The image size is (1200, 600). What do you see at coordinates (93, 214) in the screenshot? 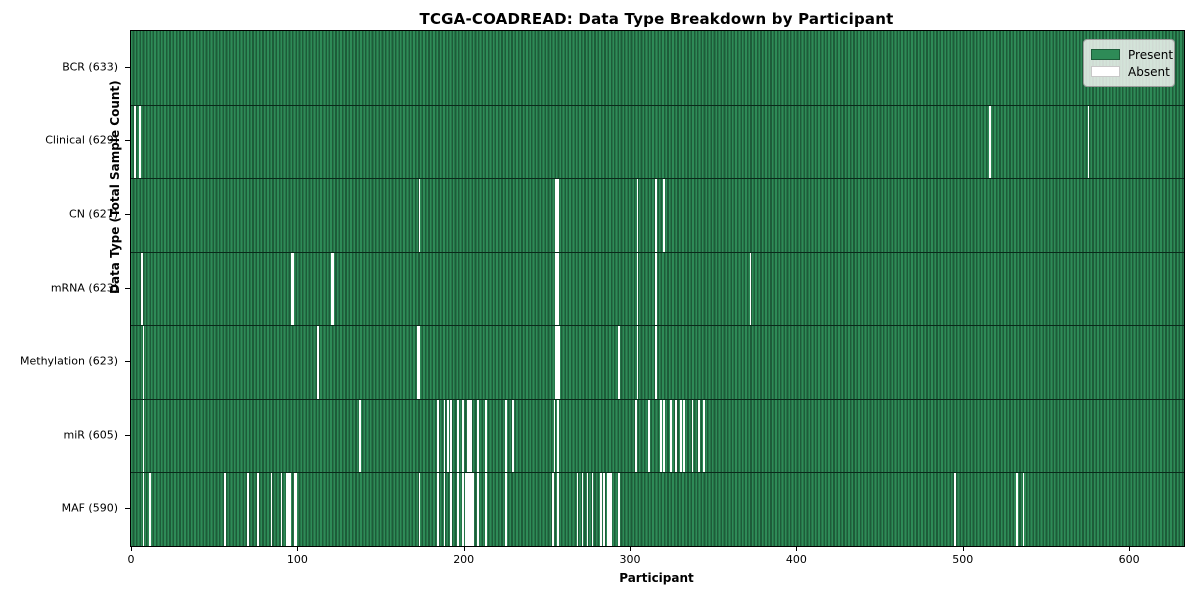
I see `y-tick-label-CN: CN (627)` at bounding box center [93, 214].